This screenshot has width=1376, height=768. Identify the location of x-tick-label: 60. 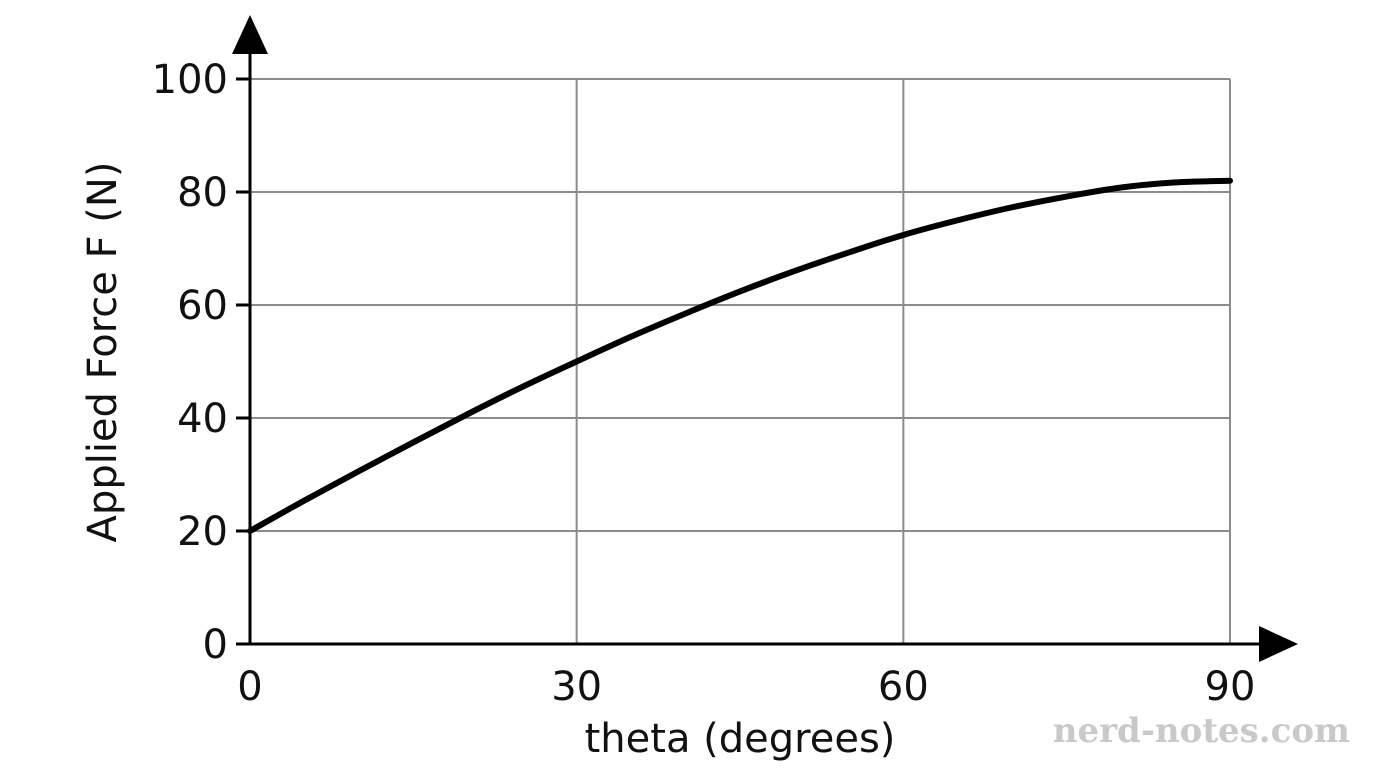
(903, 687).